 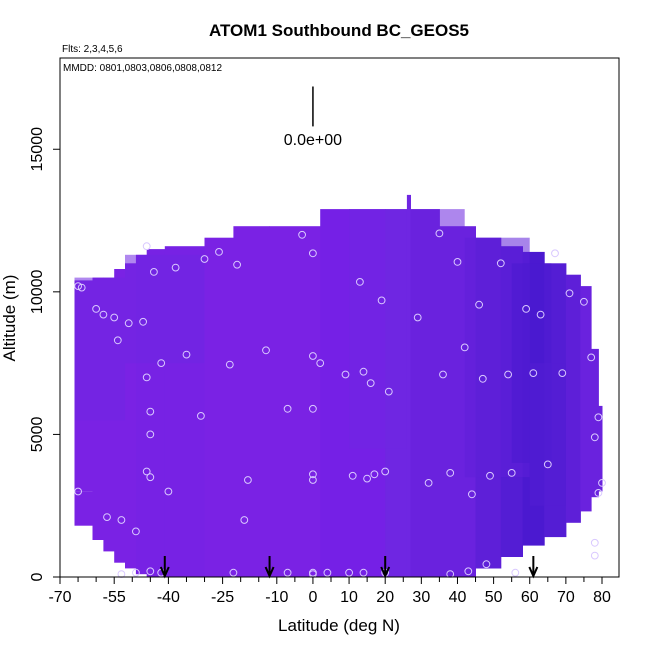 What do you see at coordinates (530, 597) in the screenshot?
I see `x-tick-label: 60` at bounding box center [530, 597].